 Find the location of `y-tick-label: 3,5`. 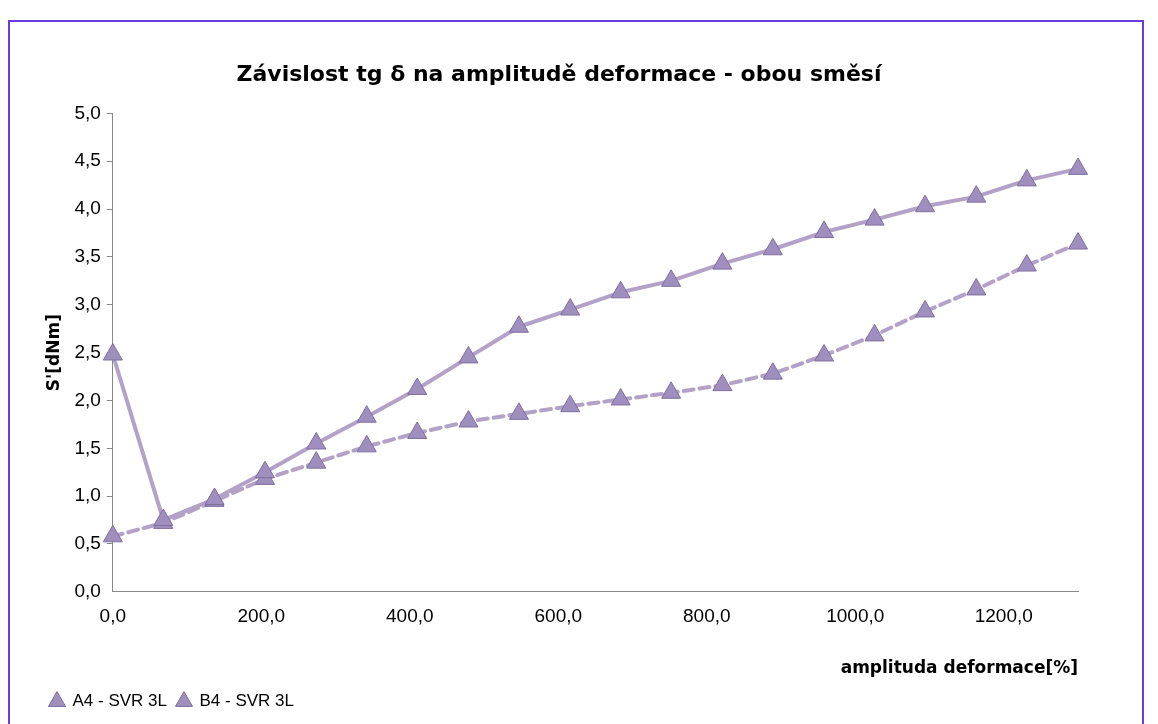

y-tick-label: 3,5 is located at coordinates (87, 256).